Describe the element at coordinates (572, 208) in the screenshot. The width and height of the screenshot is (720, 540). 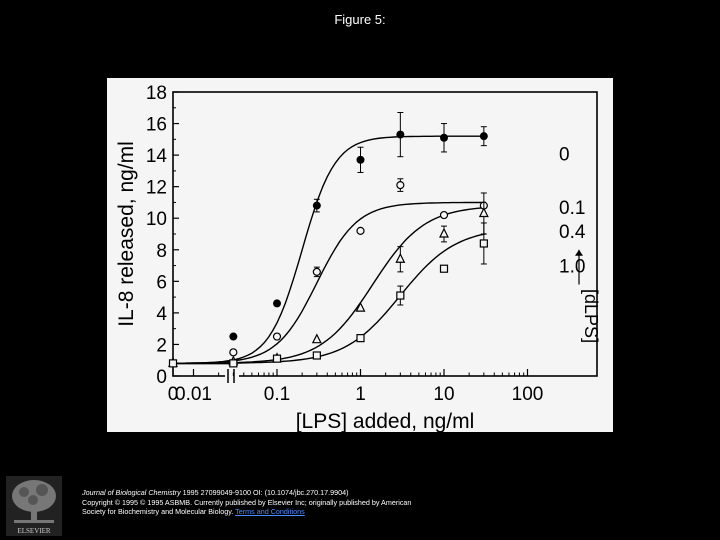
I see `series-label-0.1: 0.1` at that location.